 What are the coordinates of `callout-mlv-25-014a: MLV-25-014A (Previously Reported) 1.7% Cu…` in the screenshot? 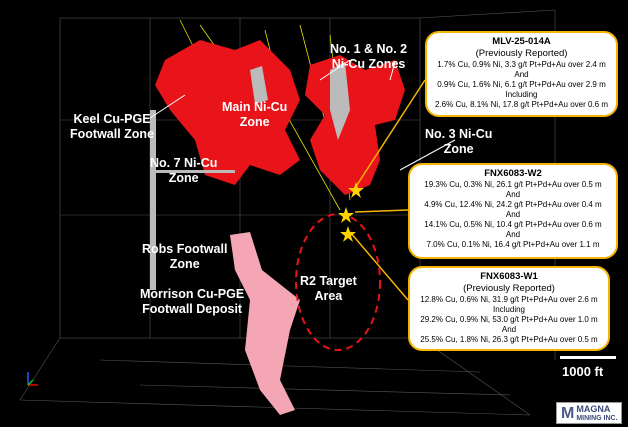 It's located at (521, 74).